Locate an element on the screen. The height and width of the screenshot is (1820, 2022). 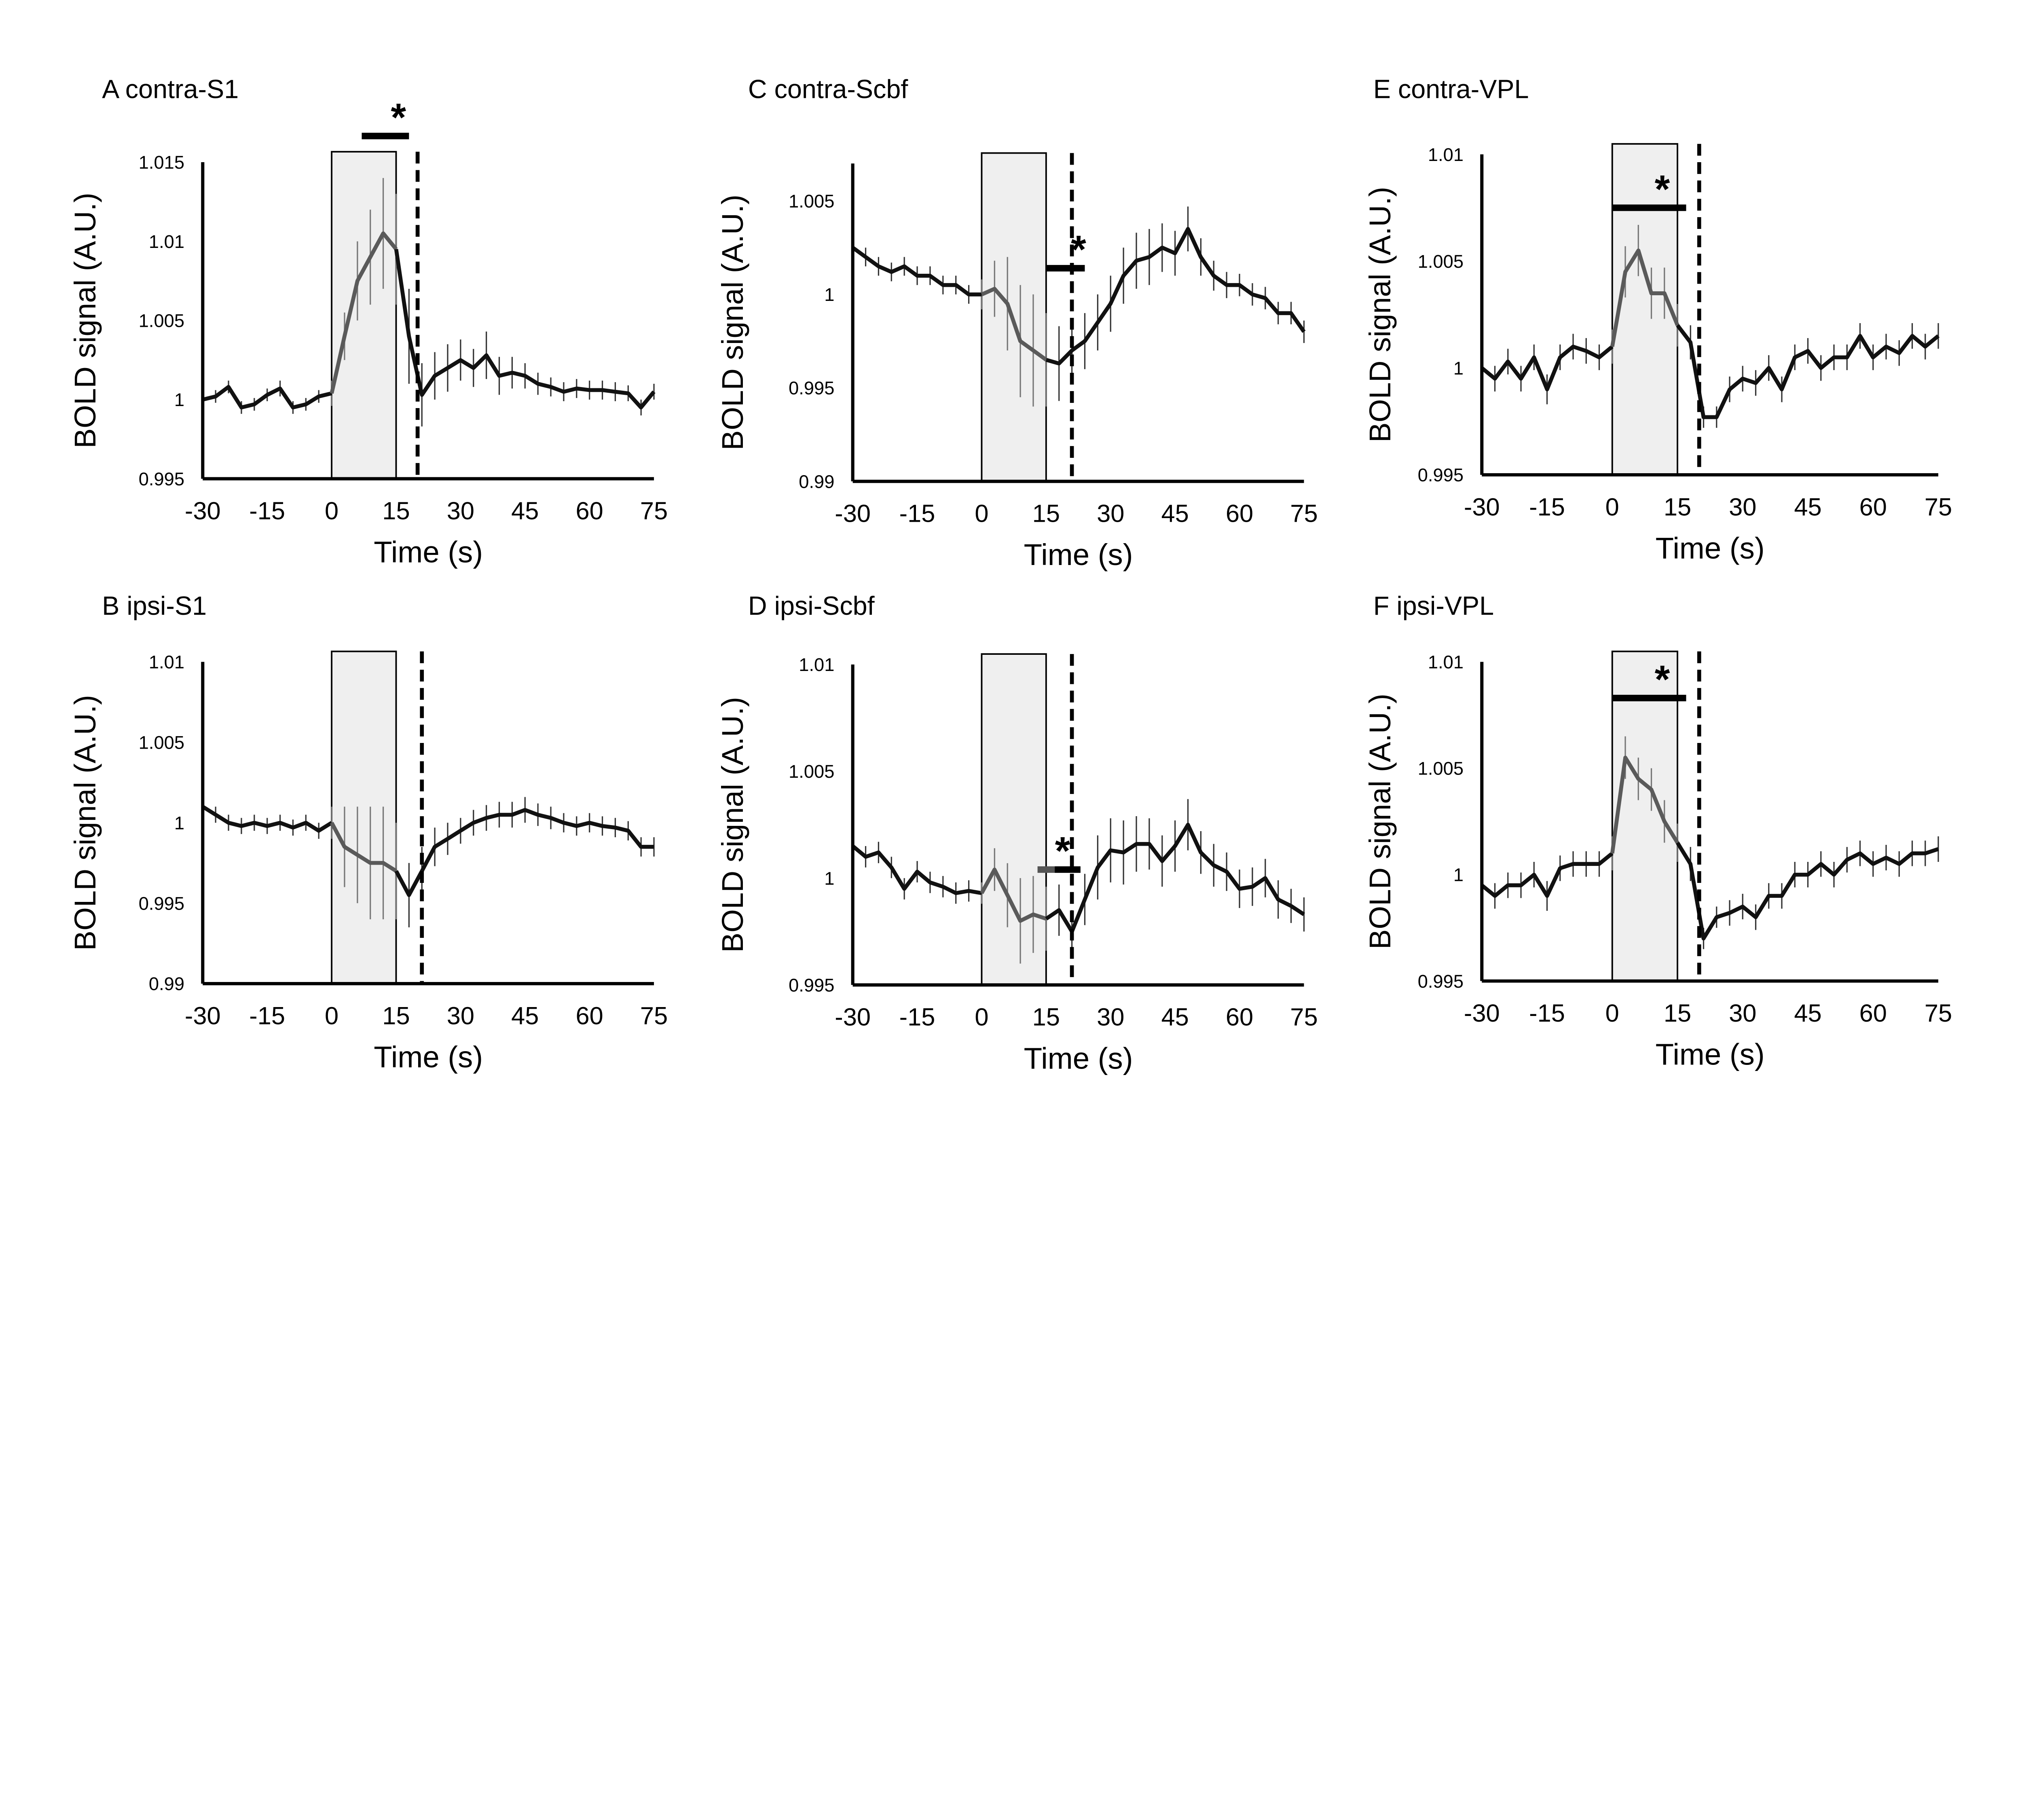
panel-title: A contra-S1 is located at coordinates (170, 89).